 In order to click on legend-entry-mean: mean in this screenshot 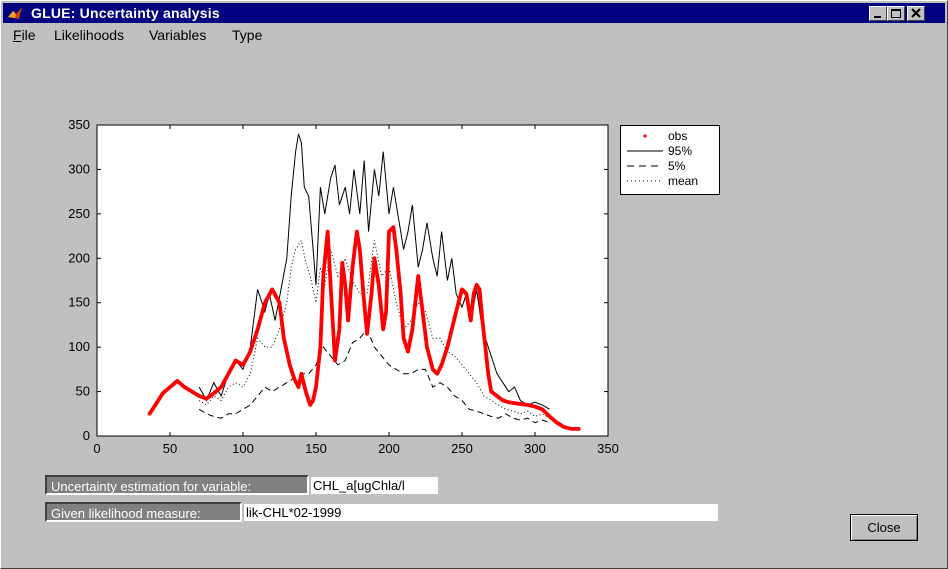, I will do `click(671, 181)`.